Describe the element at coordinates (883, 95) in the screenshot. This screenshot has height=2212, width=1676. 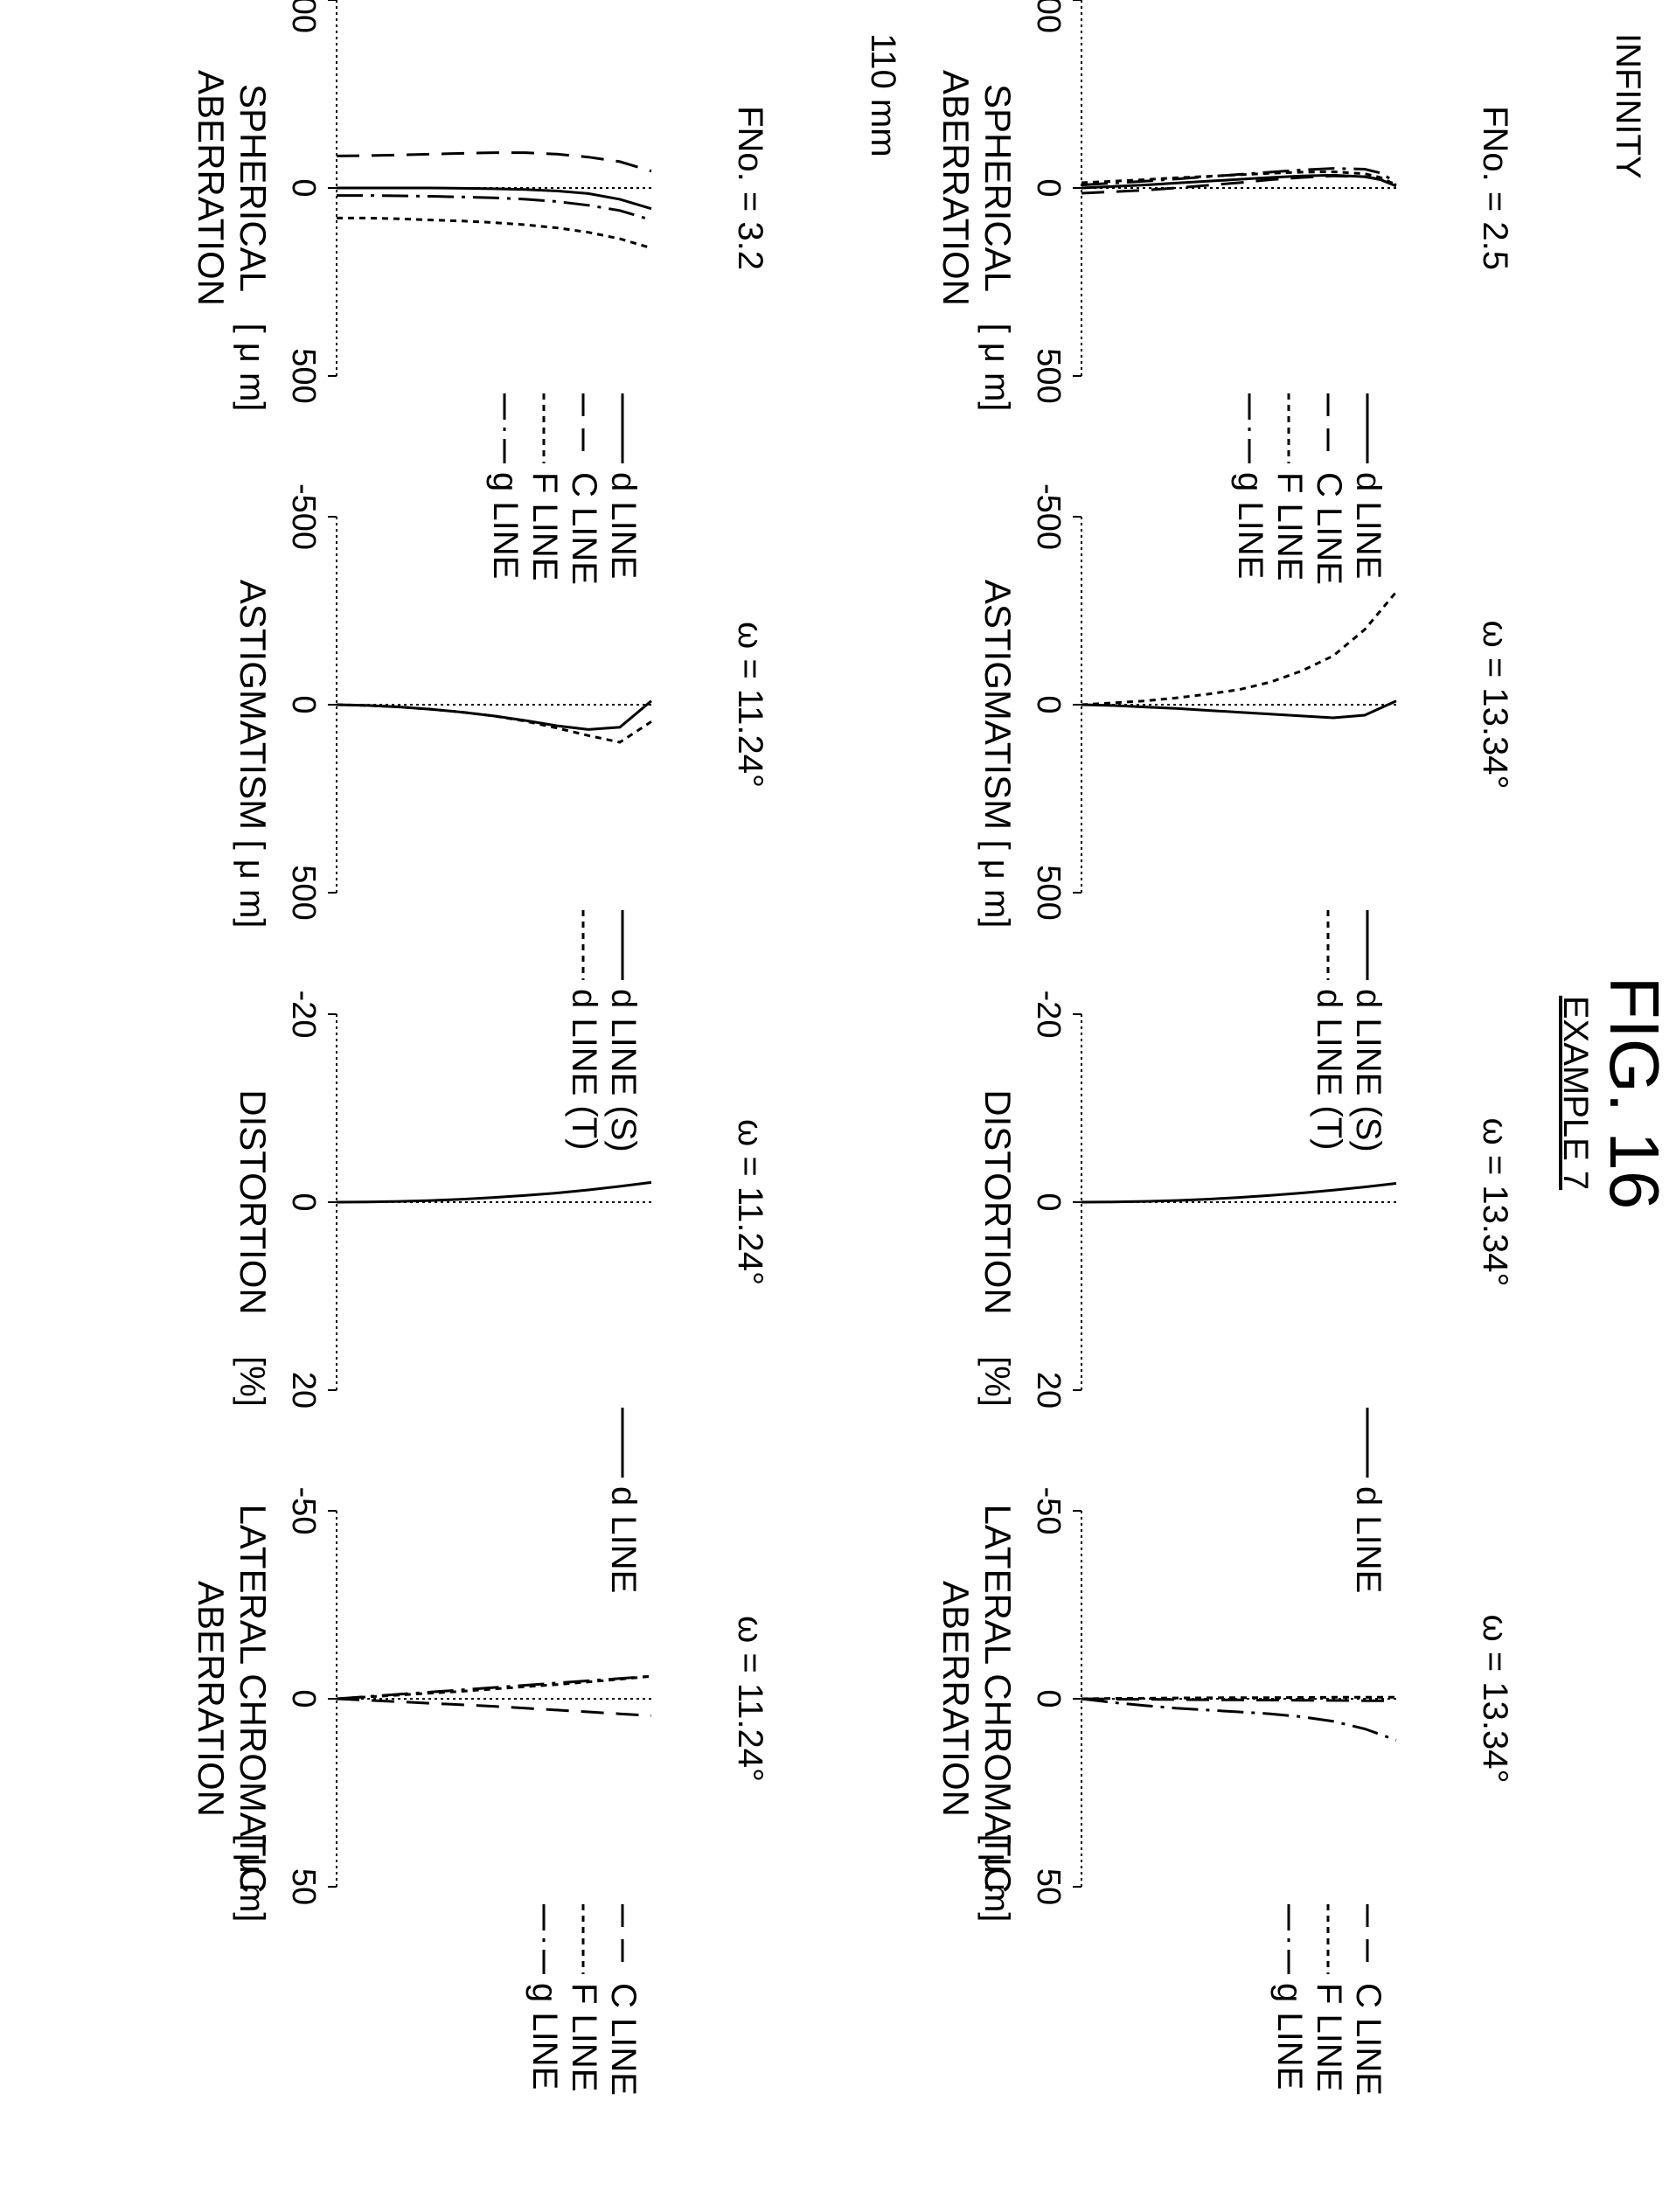
I see `row-label-110mm: 110 mm` at that location.